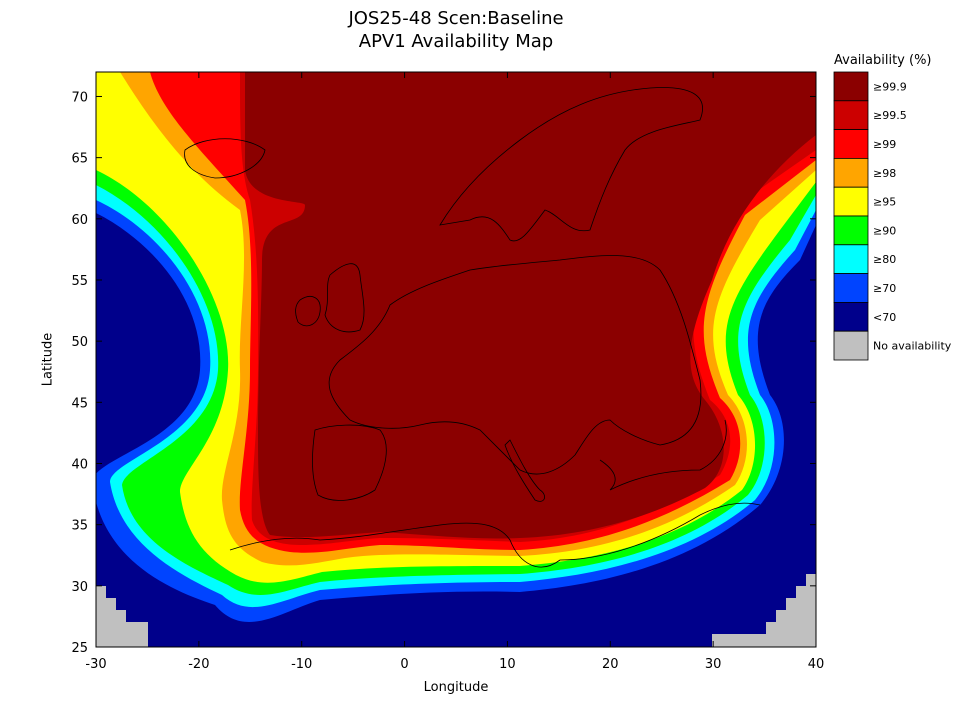 This screenshot has height=720, width=960. What do you see at coordinates (713, 664) in the screenshot?
I see `x-tick-label: 30` at bounding box center [713, 664].